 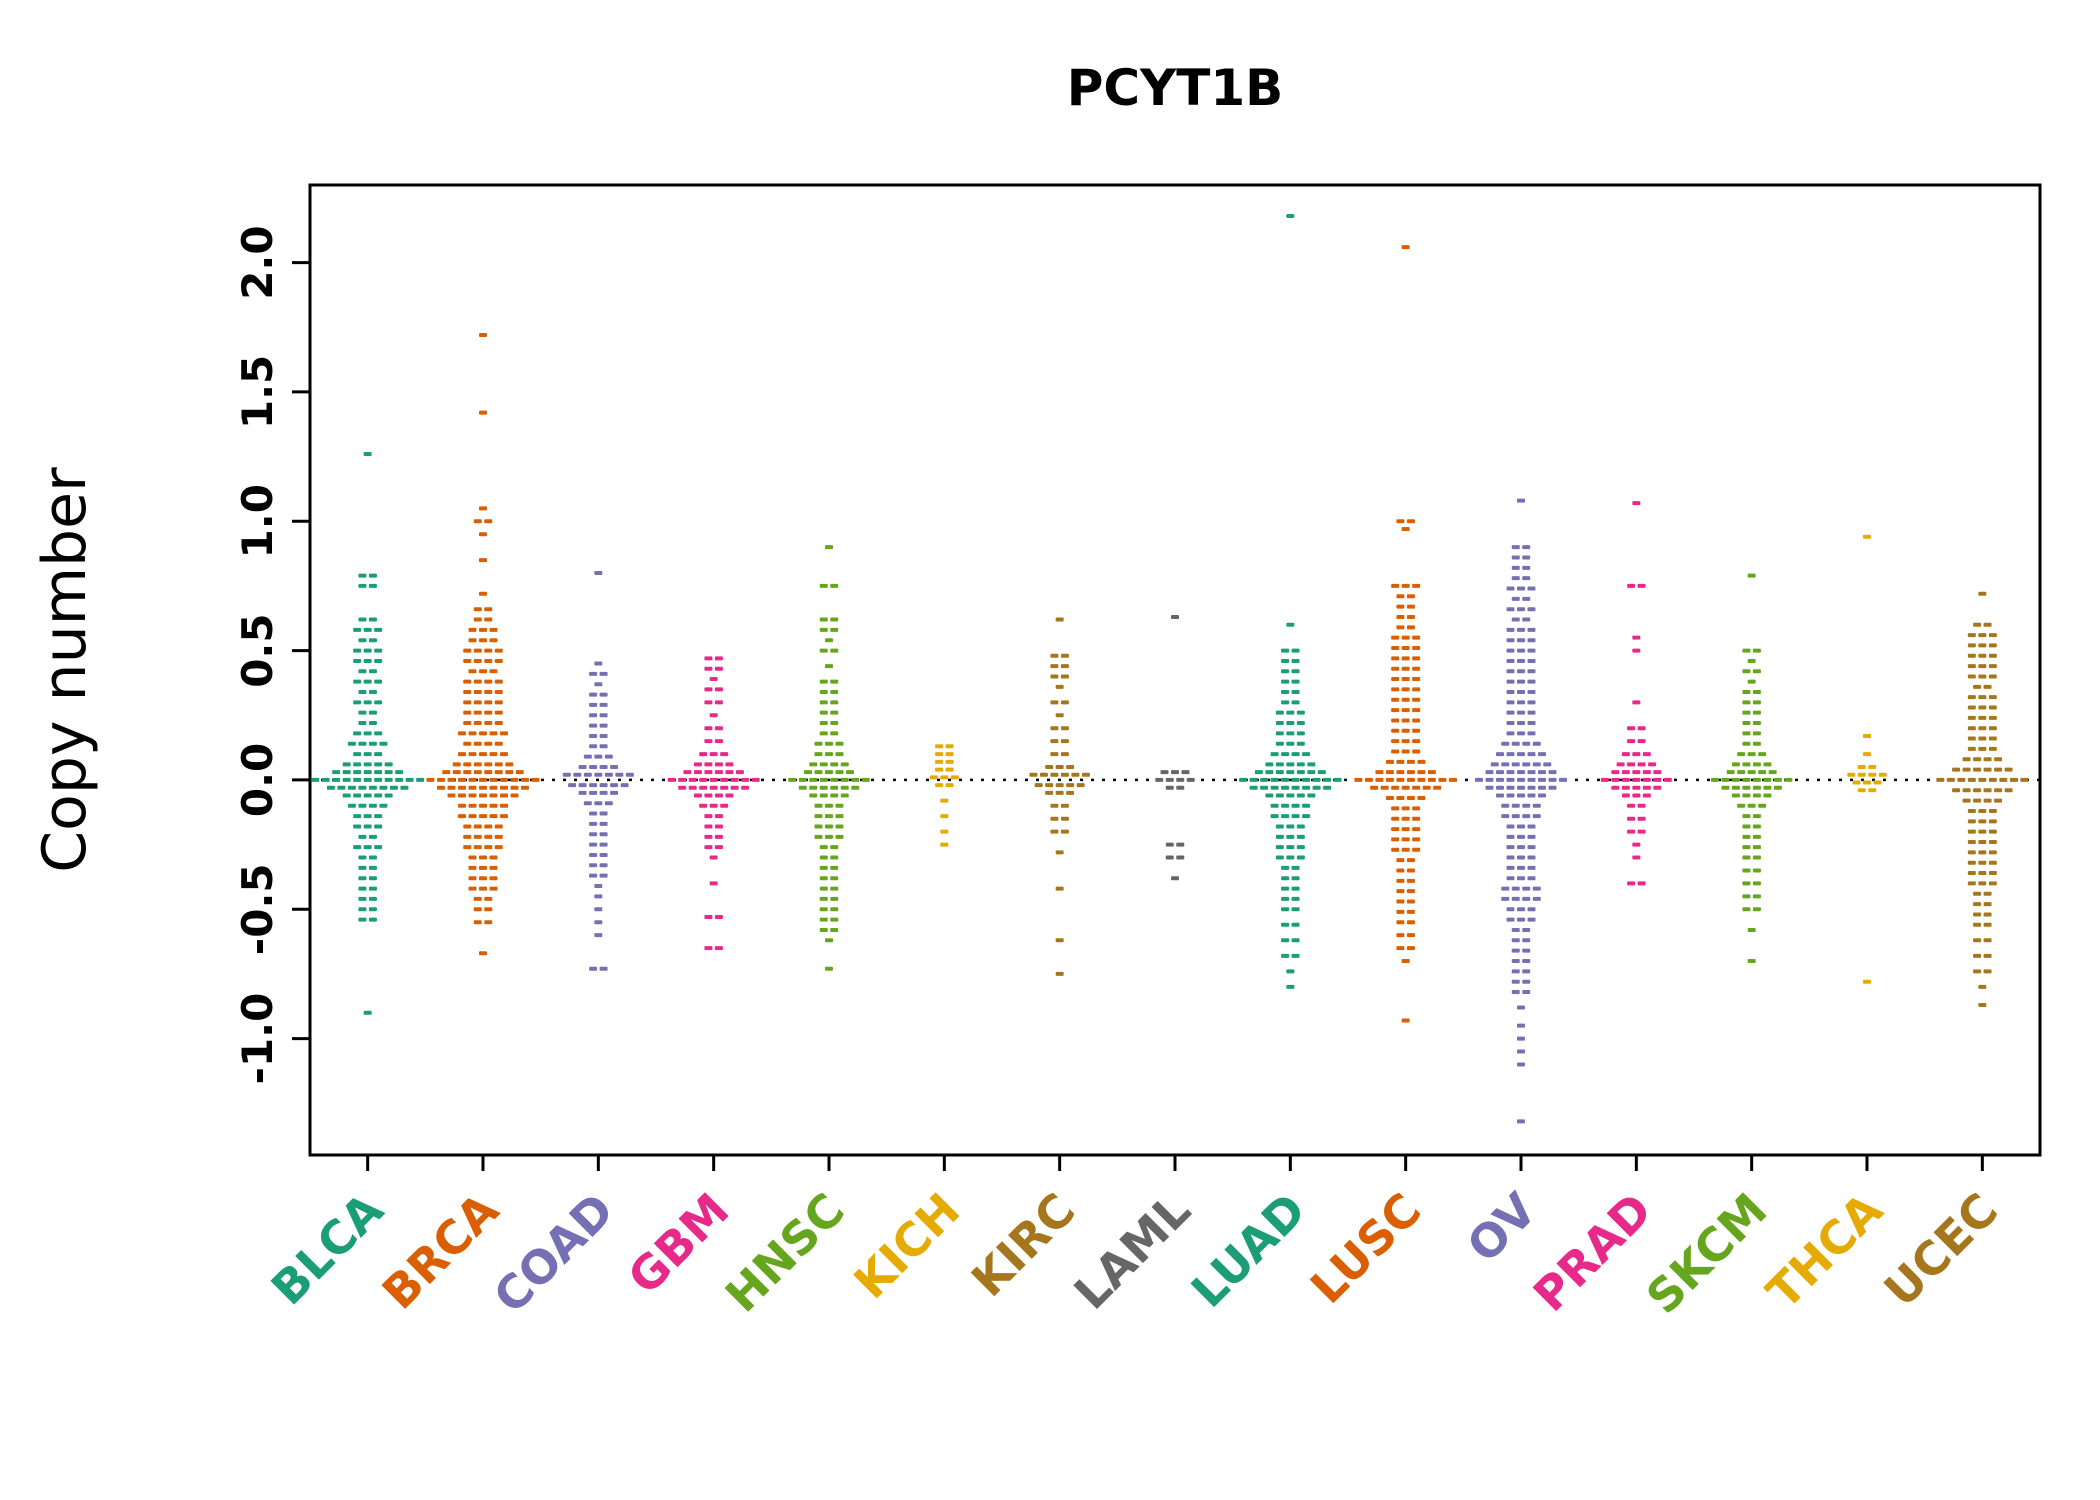 What do you see at coordinates (271, 655) in the screenshot?
I see `y-axis: 2.0 1.5 1.0 0.5 0.0 -0.5 -1.0` at bounding box center [271, 655].